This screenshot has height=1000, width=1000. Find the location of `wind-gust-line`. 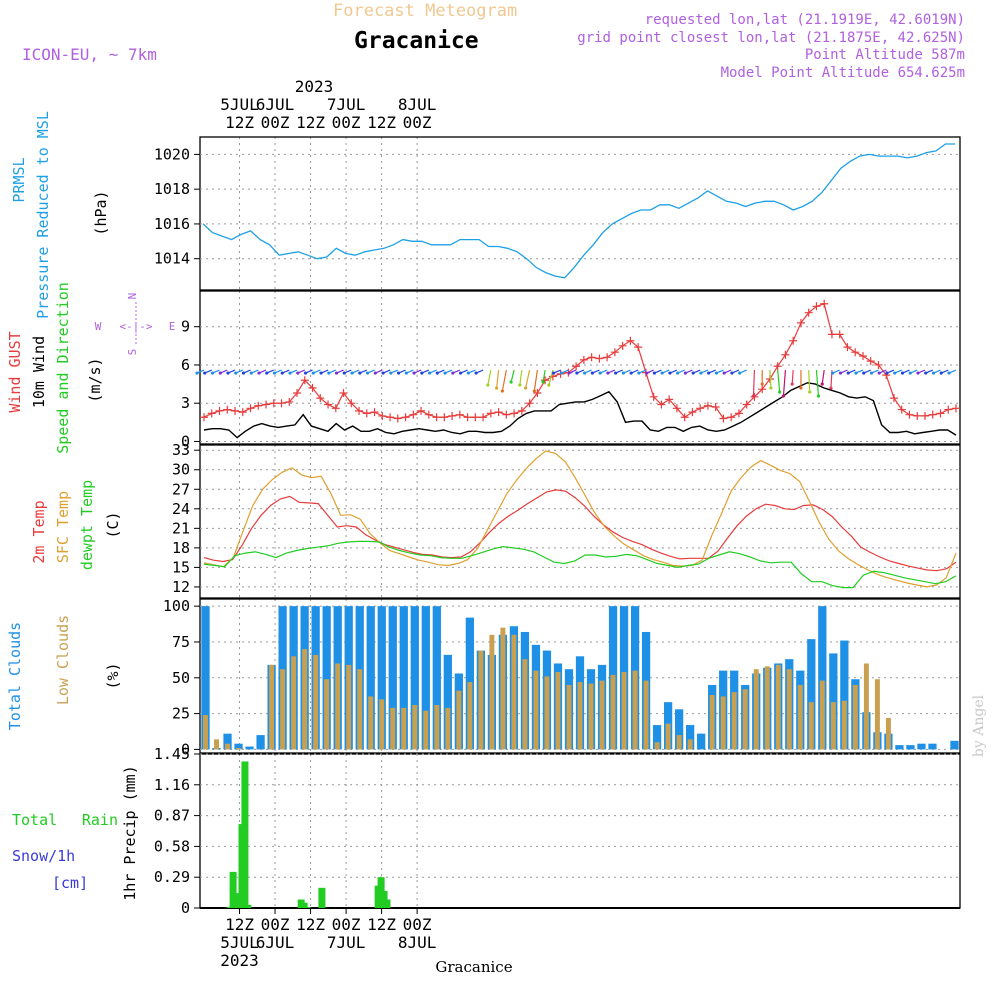

wind-gust-line is located at coordinates (580, 361).